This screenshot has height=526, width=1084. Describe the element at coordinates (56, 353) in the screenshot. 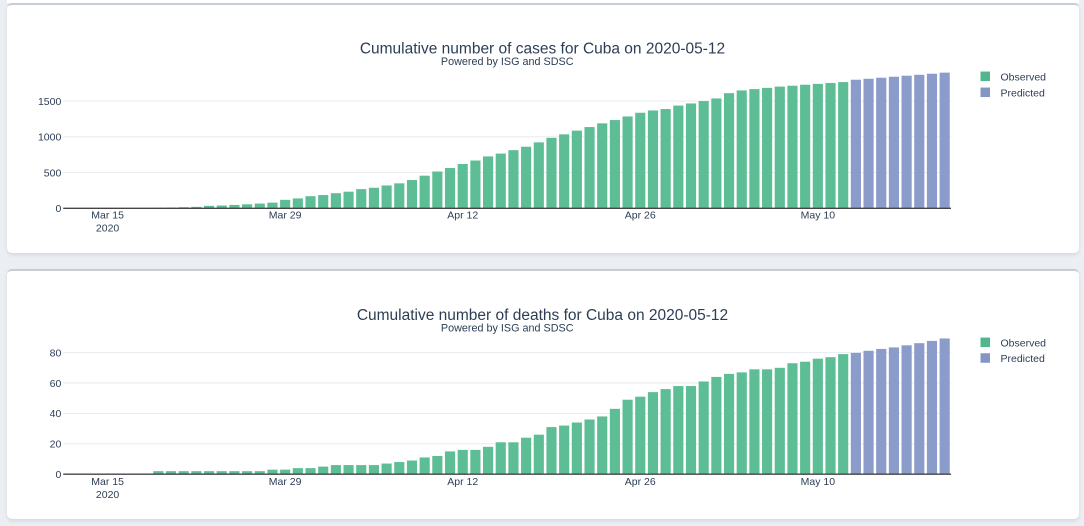

I see `svg-text: 80` at that location.